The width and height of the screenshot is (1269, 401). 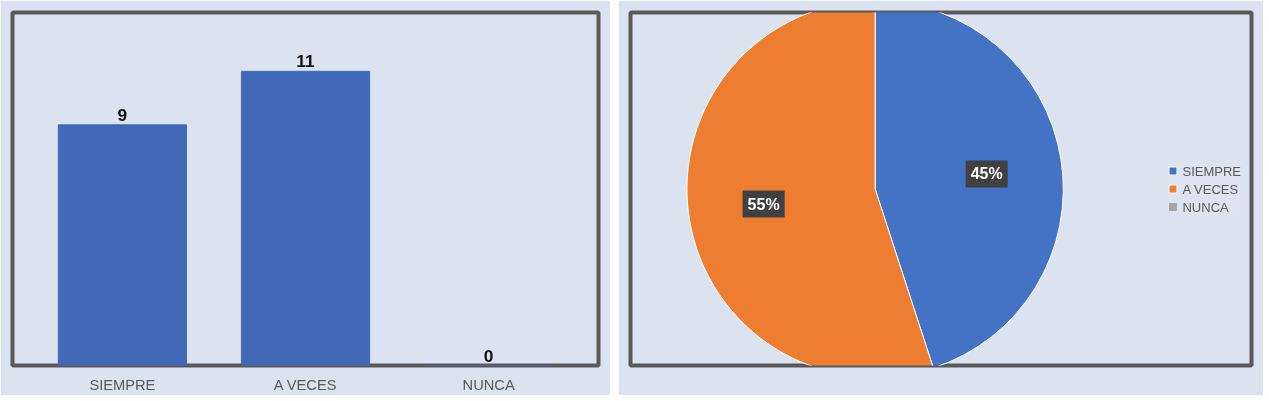 What do you see at coordinates (763, 204) in the screenshot?
I see `data-label: 55%` at bounding box center [763, 204].